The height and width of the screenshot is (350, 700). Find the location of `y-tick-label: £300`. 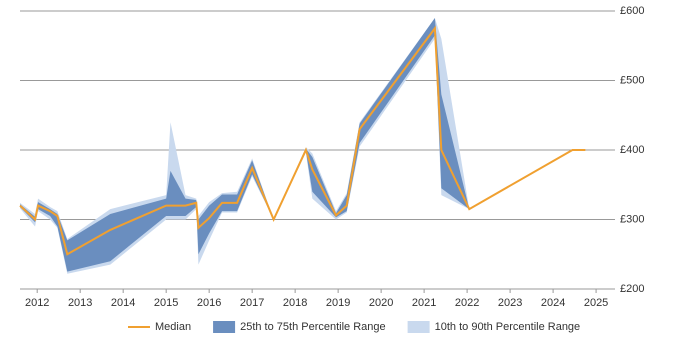

y-tick-label: £300 is located at coordinates (632, 219).